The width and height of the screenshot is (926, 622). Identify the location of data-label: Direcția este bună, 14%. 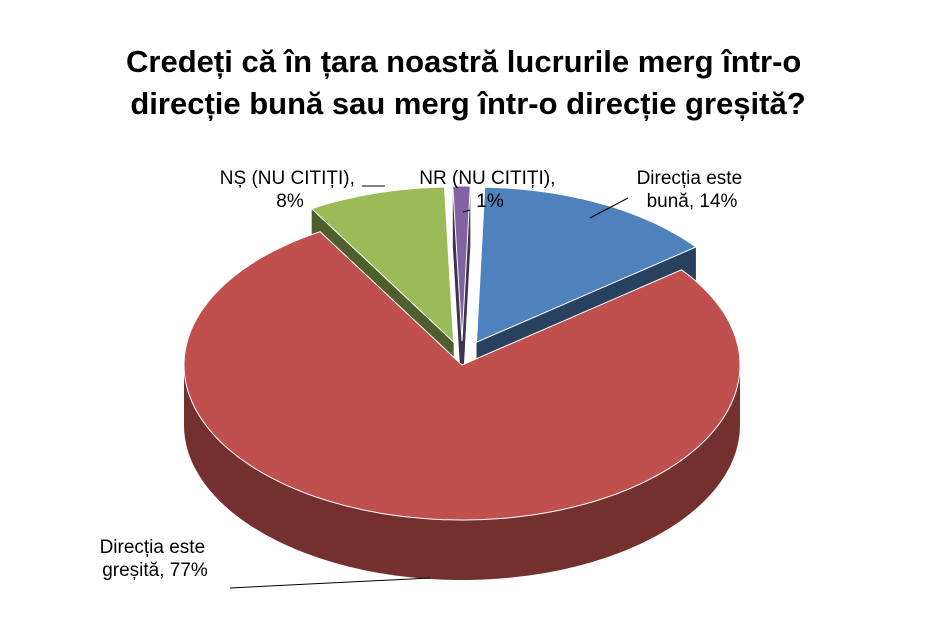
(692, 190).